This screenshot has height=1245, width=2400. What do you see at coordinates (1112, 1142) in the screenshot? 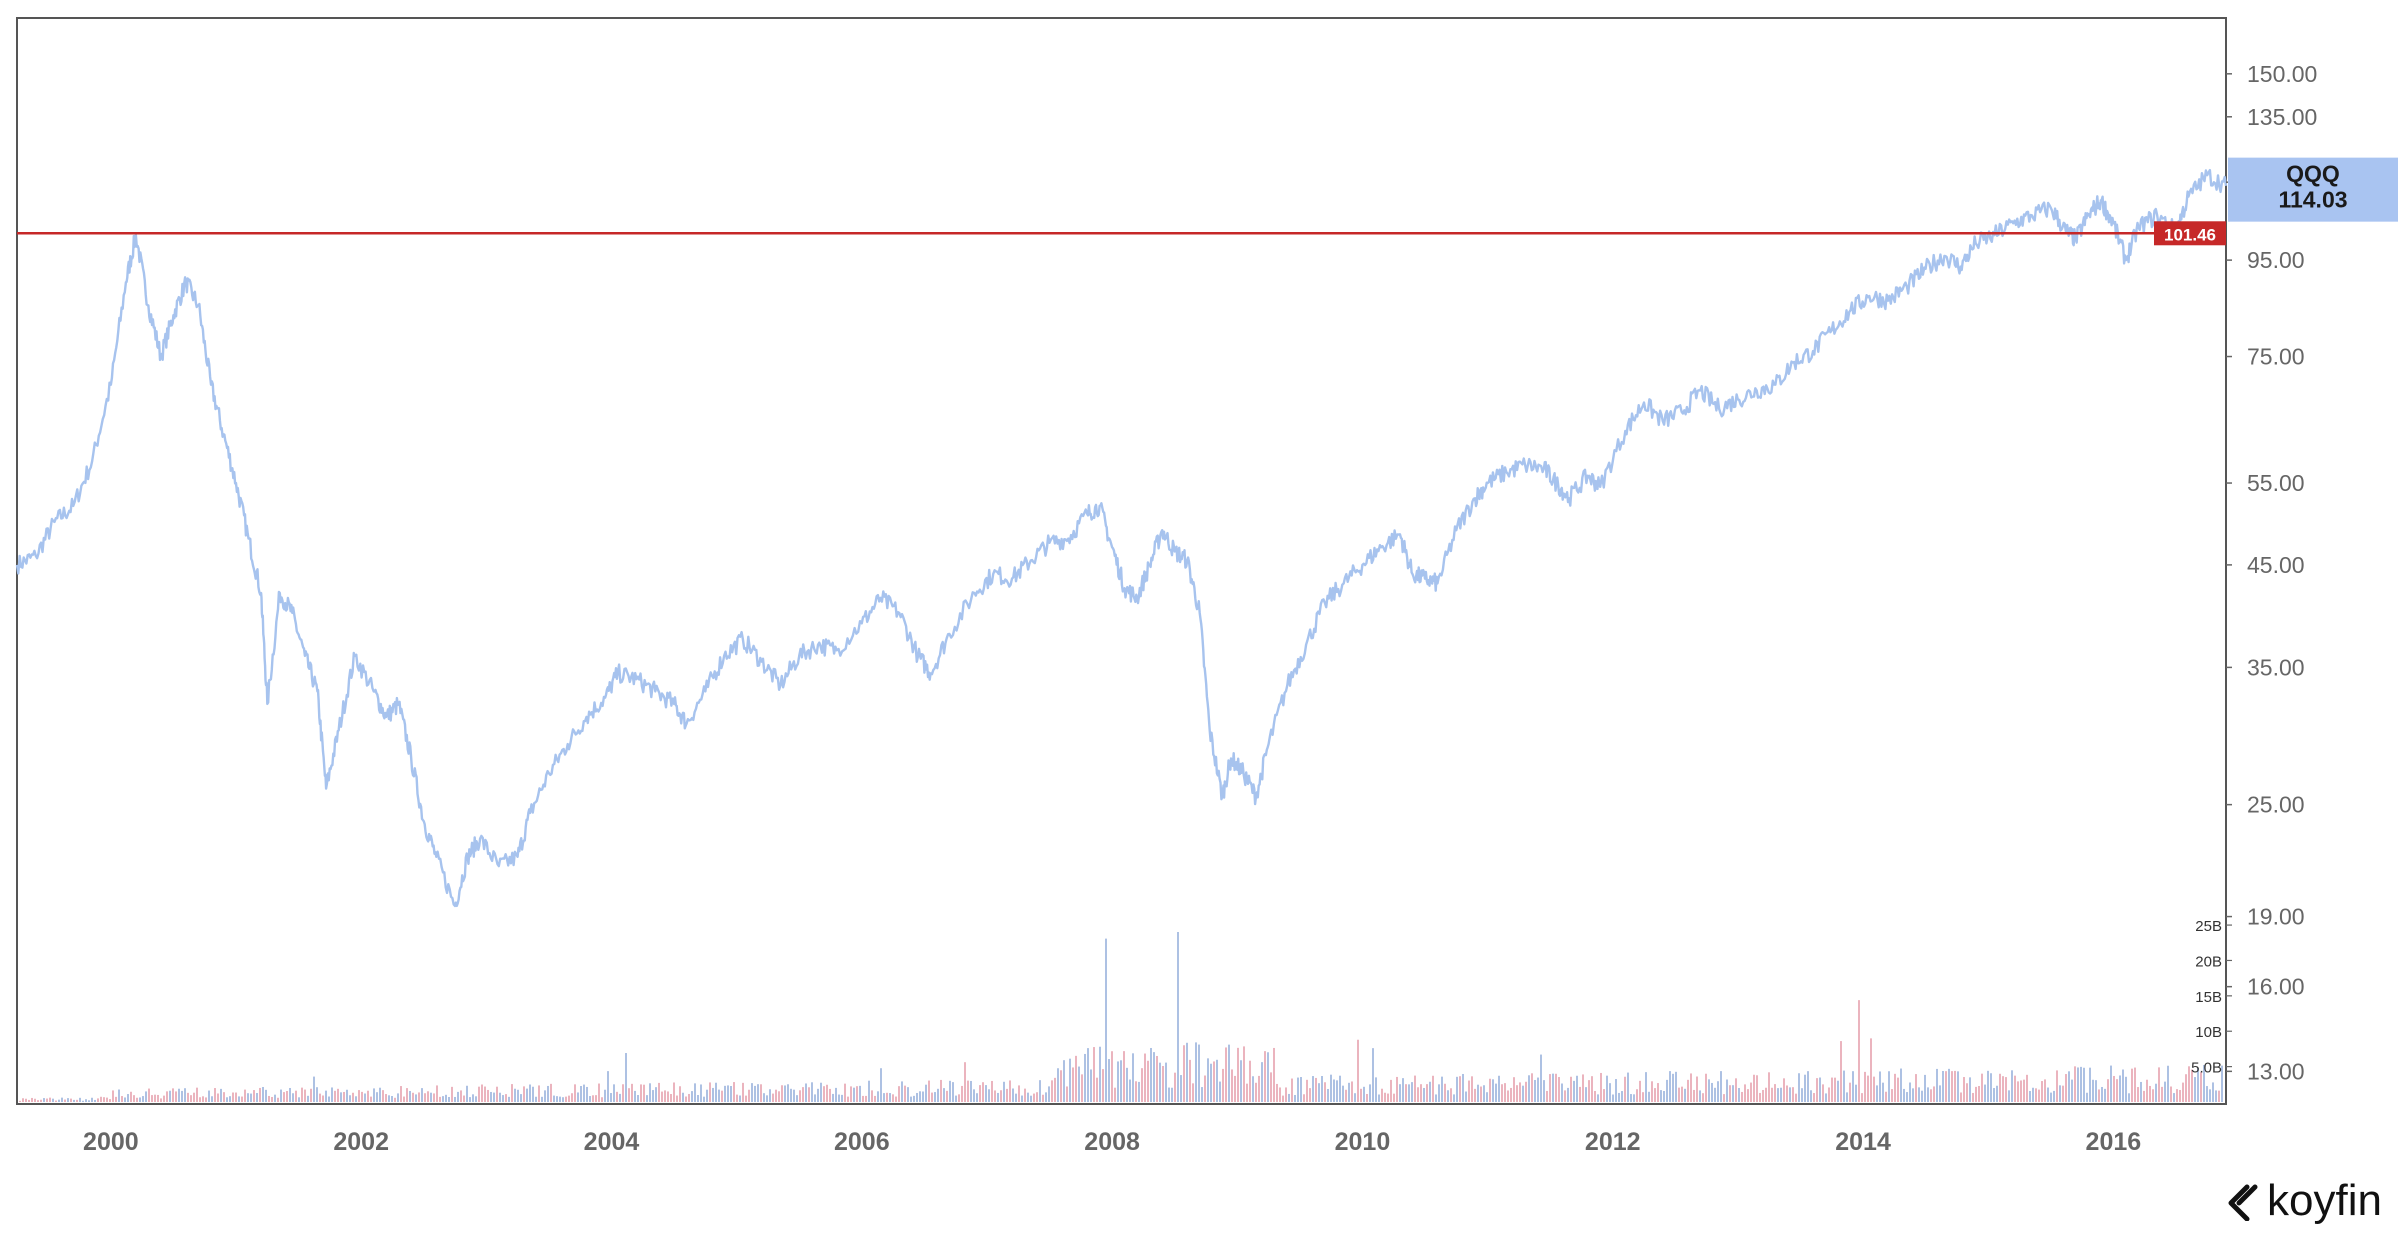
I see `time-tick-label: 2008` at bounding box center [1112, 1142].